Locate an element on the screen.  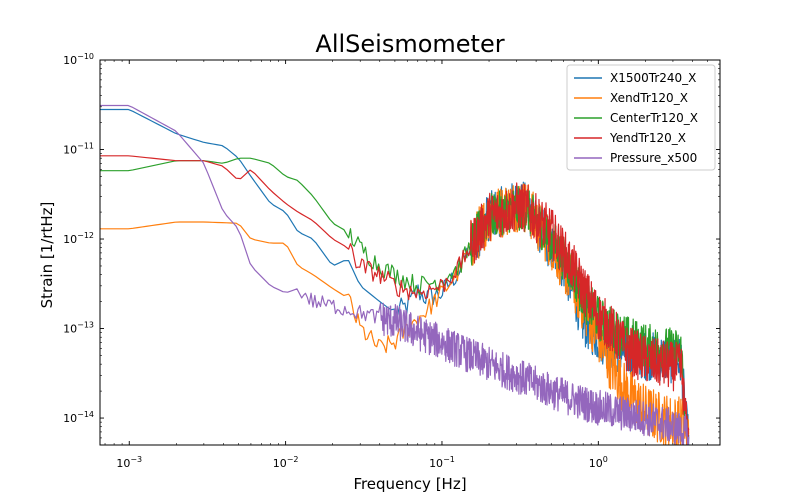
legend-label: X1500Tr240_X is located at coordinates (653, 78).